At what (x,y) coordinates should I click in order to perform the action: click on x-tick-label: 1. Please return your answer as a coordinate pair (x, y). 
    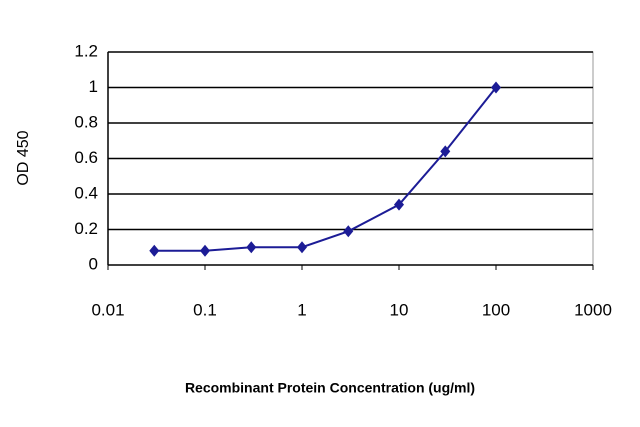
    Looking at the image, I should click on (301, 309).